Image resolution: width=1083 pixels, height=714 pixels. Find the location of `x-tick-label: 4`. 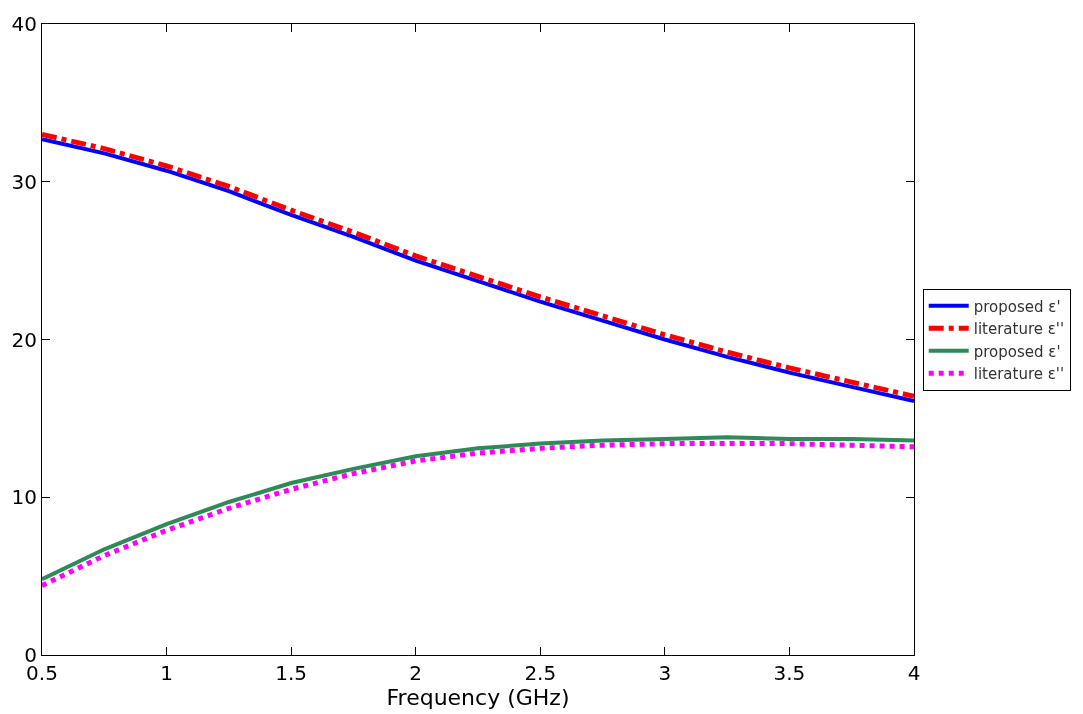

x-tick-label: 4 is located at coordinates (914, 673).